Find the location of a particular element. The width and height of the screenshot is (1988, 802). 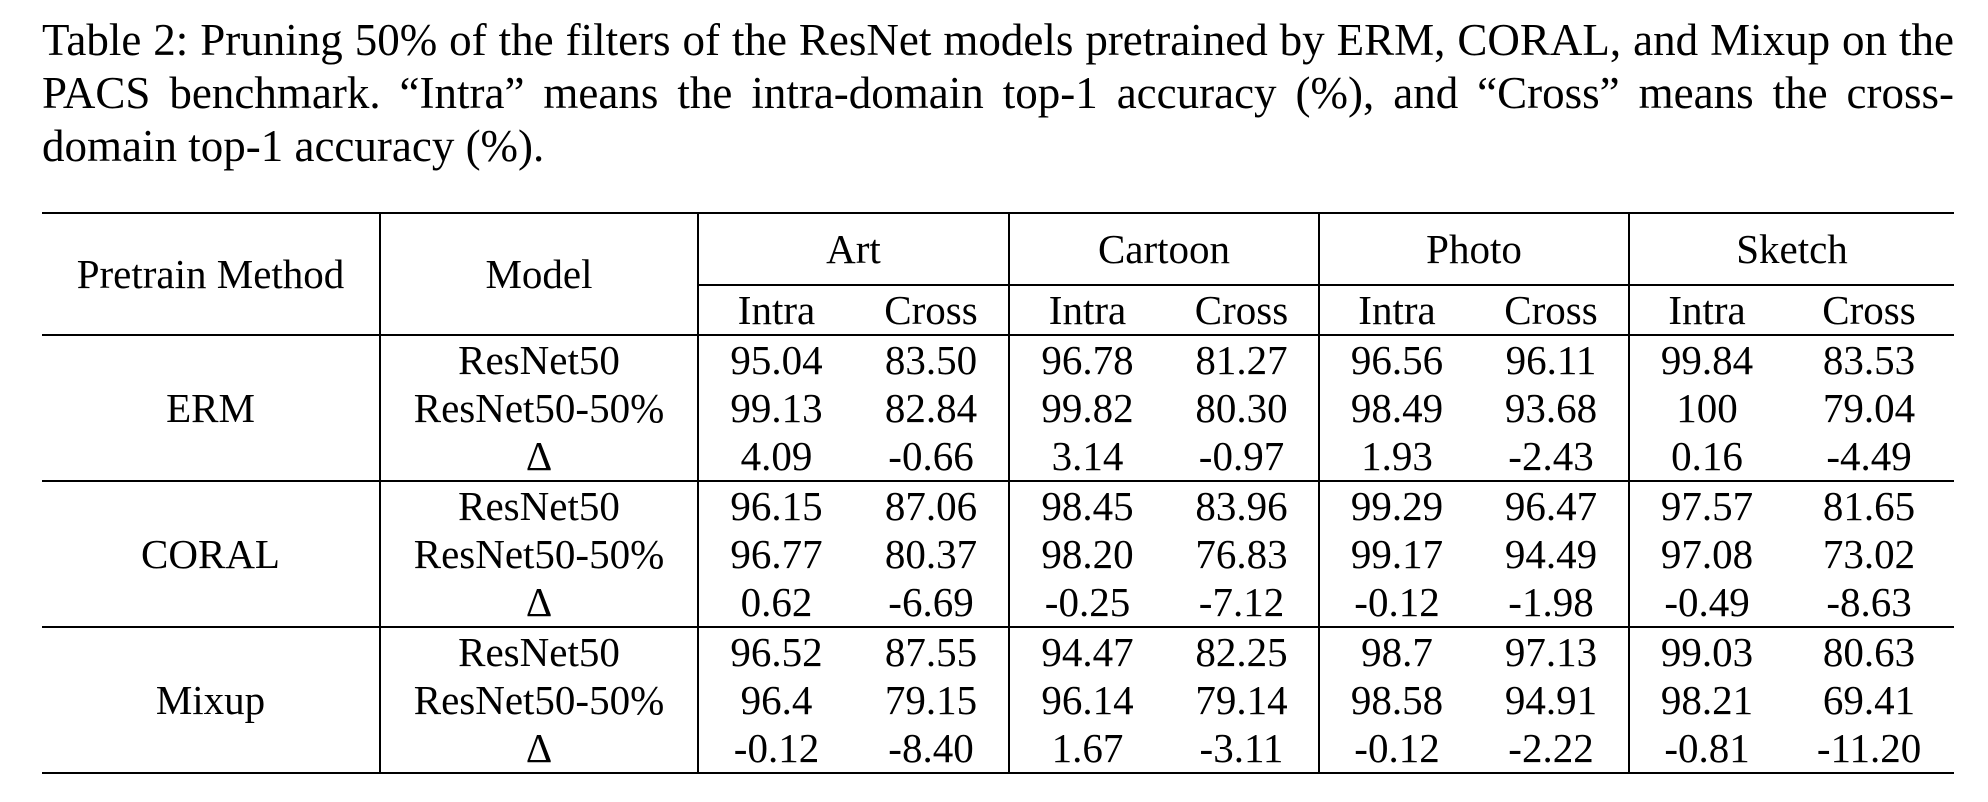

value-cell: 80.63 is located at coordinates (1869, 651).